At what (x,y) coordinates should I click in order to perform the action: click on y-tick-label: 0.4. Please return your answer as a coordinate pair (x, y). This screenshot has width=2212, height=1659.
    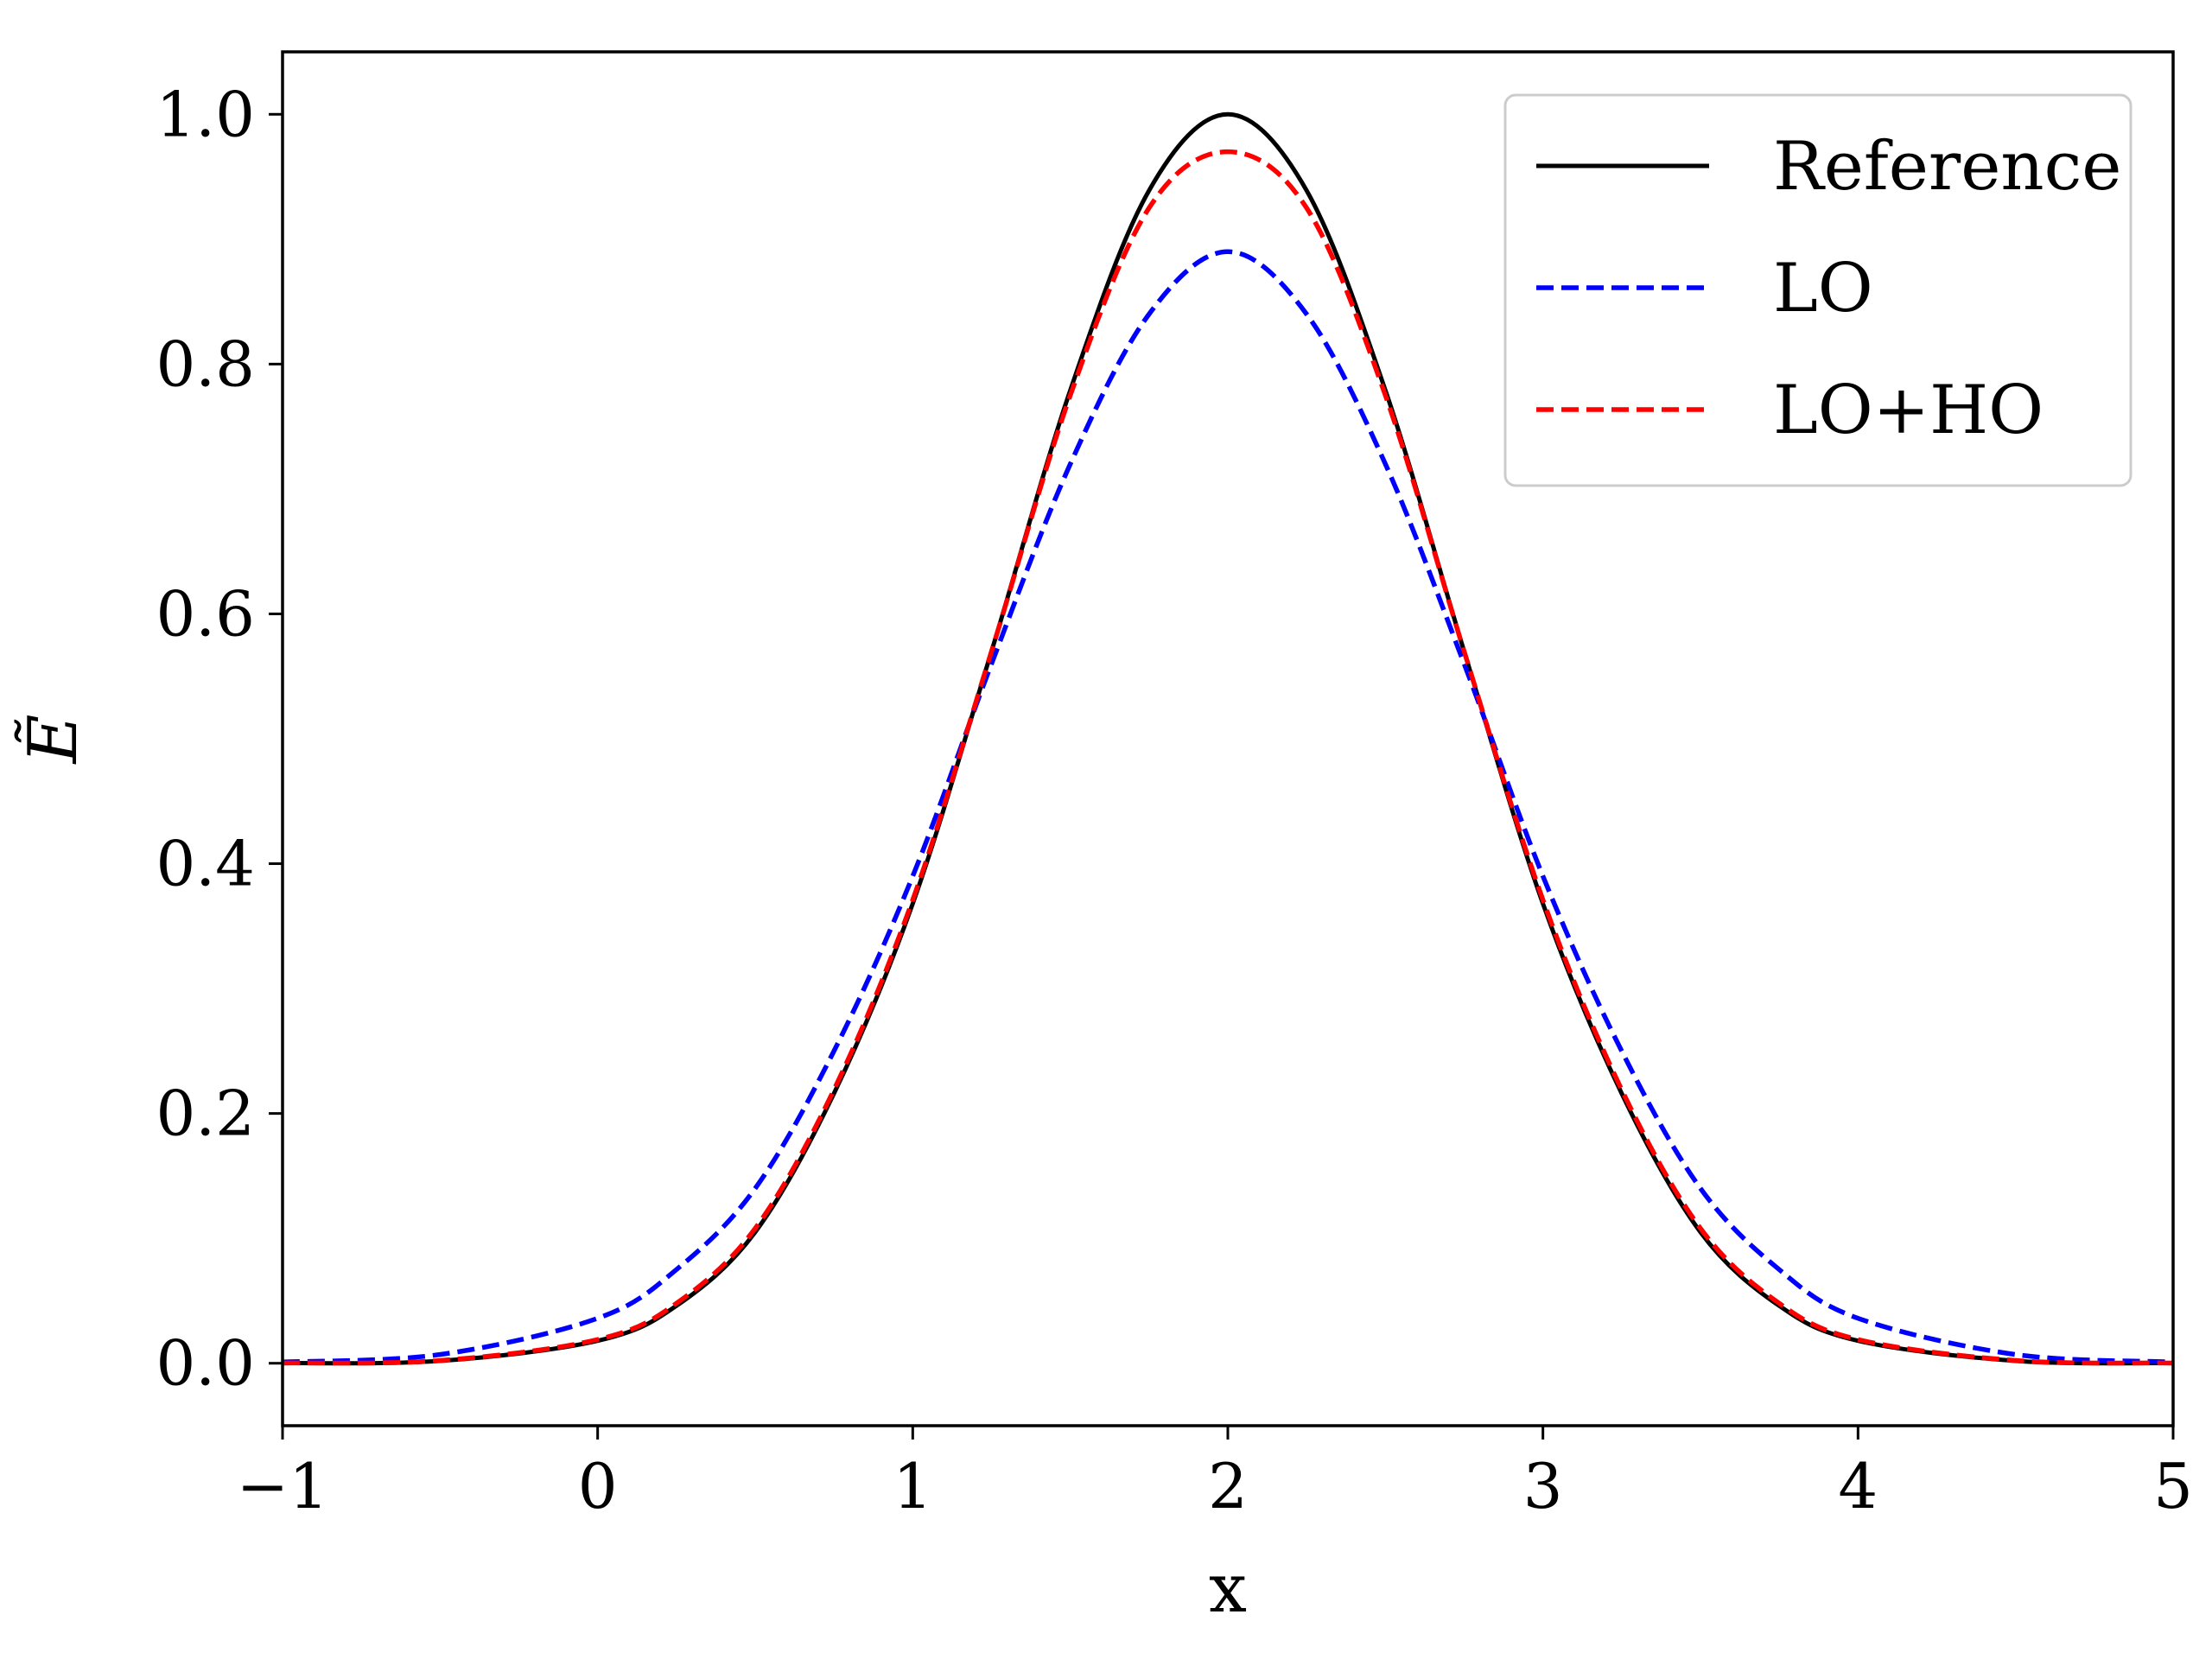
    Looking at the image, I should click on (205, 864).